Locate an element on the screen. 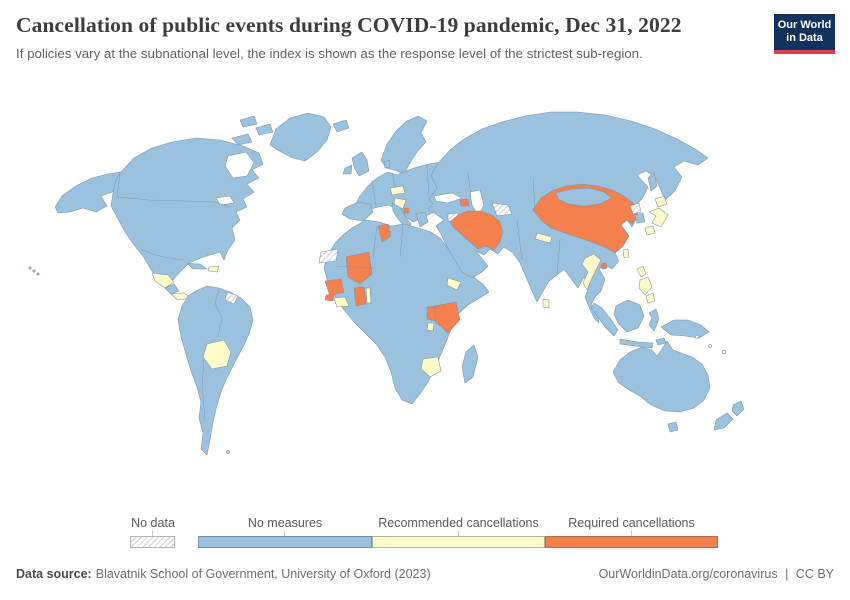 Image resolution: width=850 pixels, height=600 pixels. country-papua-new-guinea is located at coordinates (685, 329).